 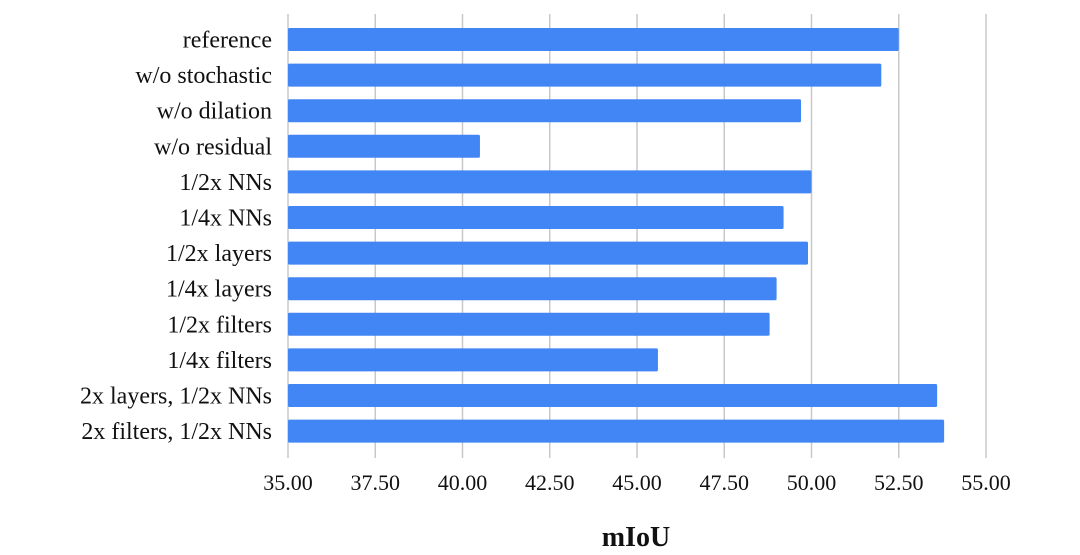 What do you see at coordinates (203, 76) in the screenshot?
I see `category-label: w/o stochastic` at bounding box center [203, 76].